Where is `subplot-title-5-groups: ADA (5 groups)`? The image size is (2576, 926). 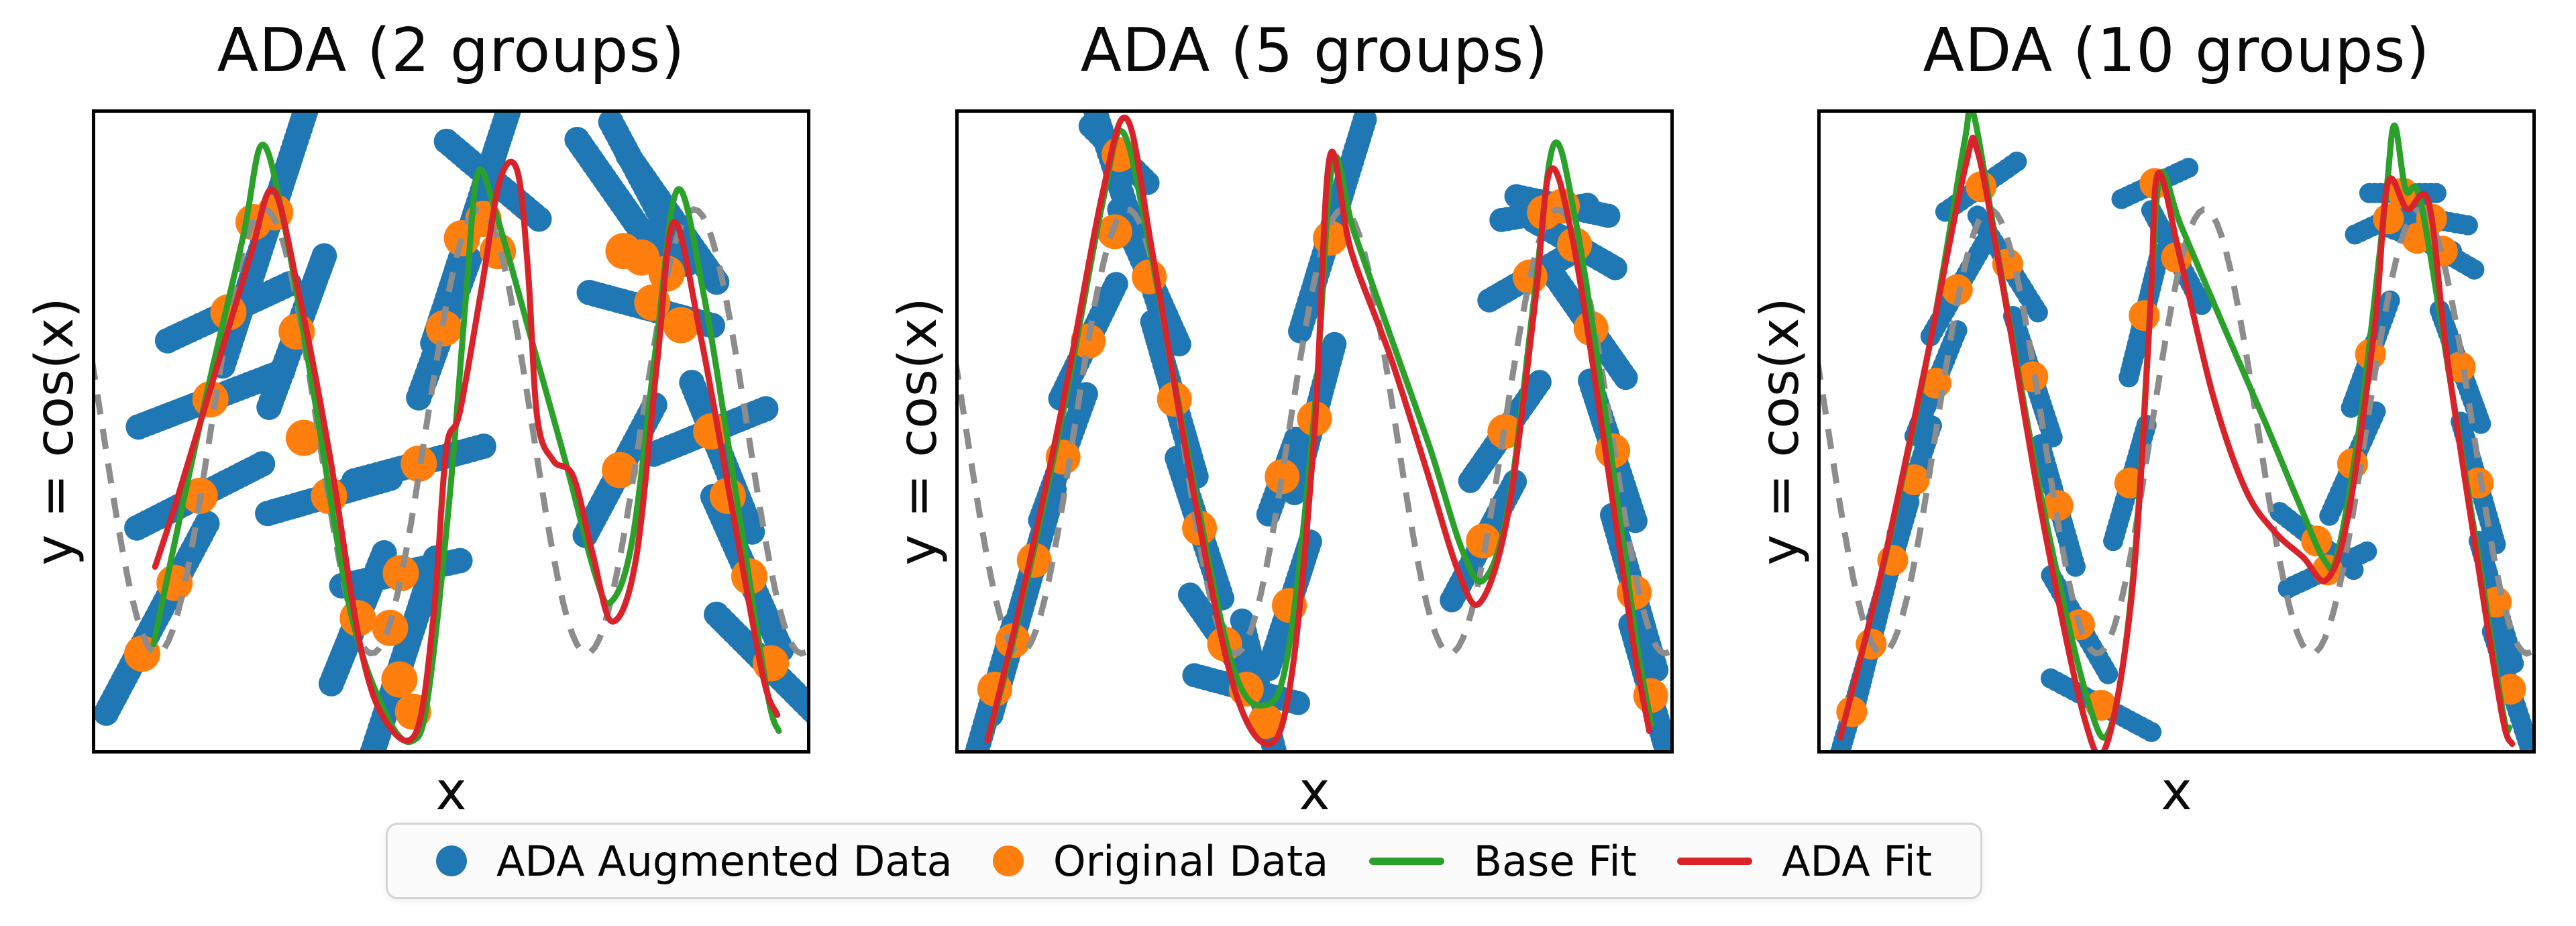
subplot-title-5-groups: ADA (5 groups) is located at coordinates (1314, 51).